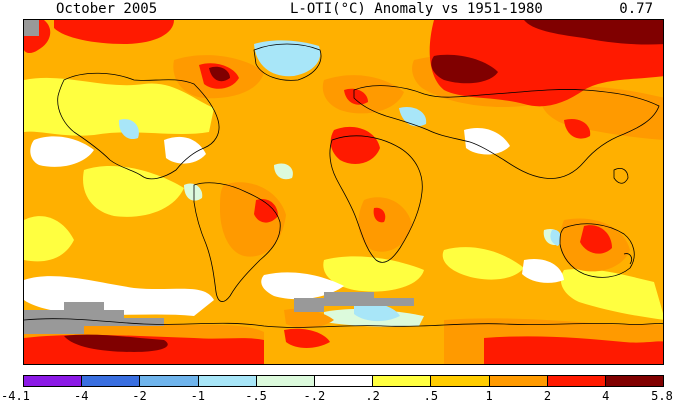 The height and width of the screenshot is (403, 679). What do you see at coordinates (489, 396) in the screenshot?
I see `color-scale-tick-label: 1` at bounding box center [489, 396].